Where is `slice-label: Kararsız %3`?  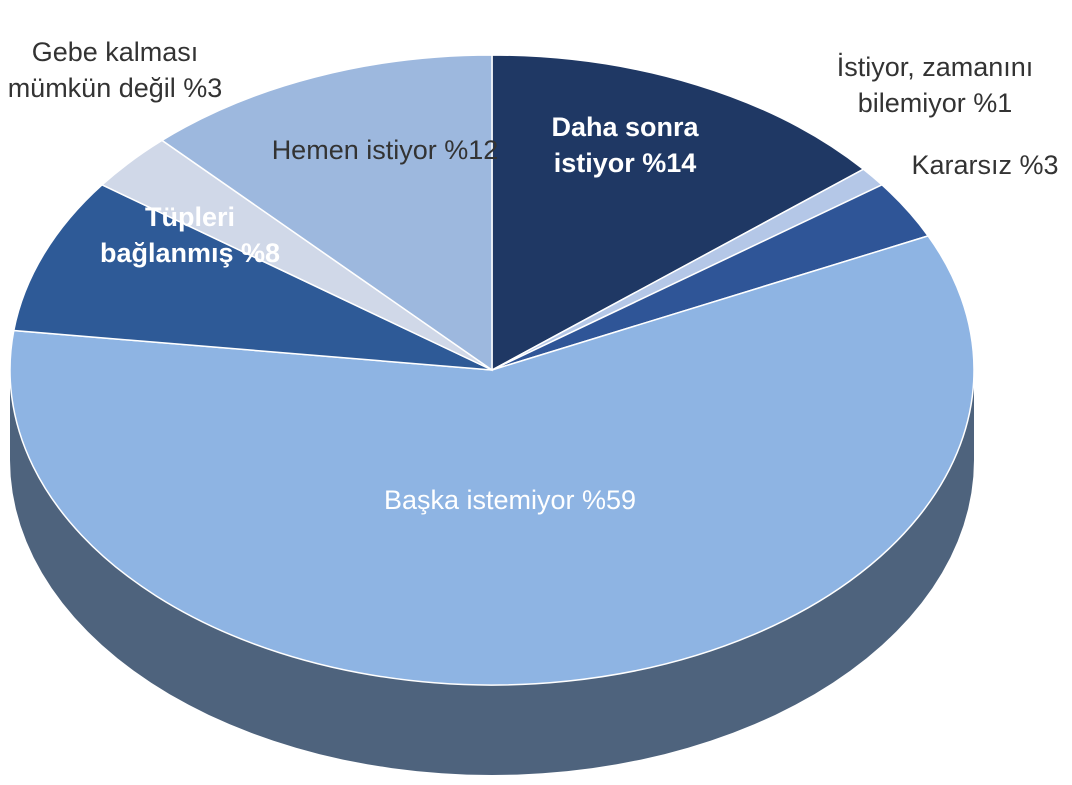 slice-label: Kararsız %3 is located at coordinates (983, 165).